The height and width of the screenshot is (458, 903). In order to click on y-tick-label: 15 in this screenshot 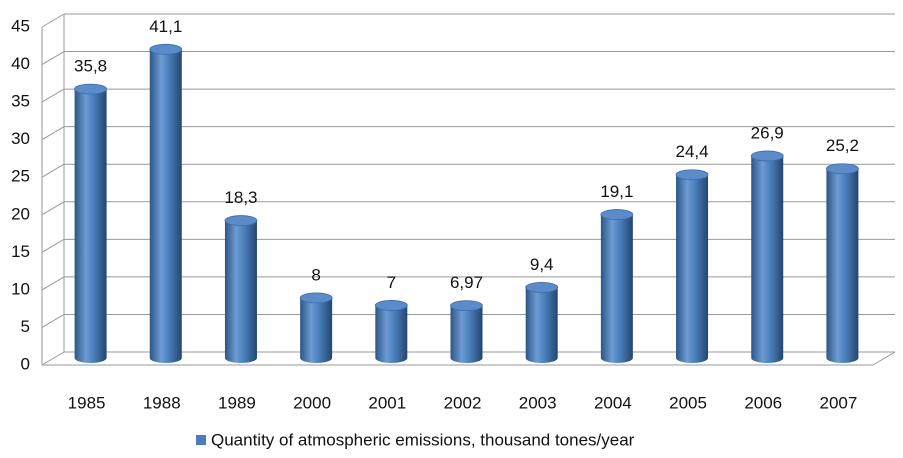, I will do `click(20, 251)`.